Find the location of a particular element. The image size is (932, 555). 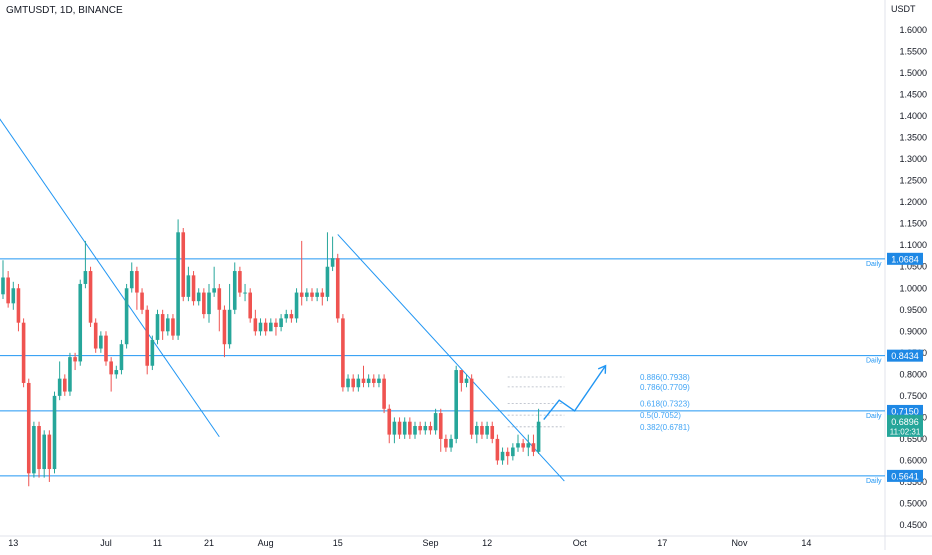

y-tick-label: 1.3000 is located at coordinates (913, 159).